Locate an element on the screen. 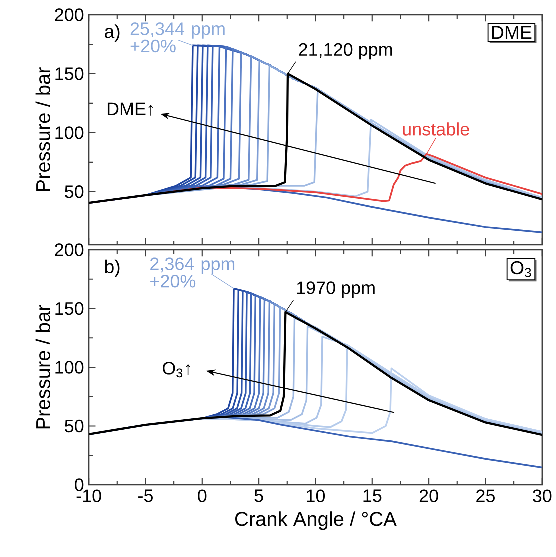 This screenshot has height=557, width=556. x-tick-label: 5 is located at coordinates (259, 496).